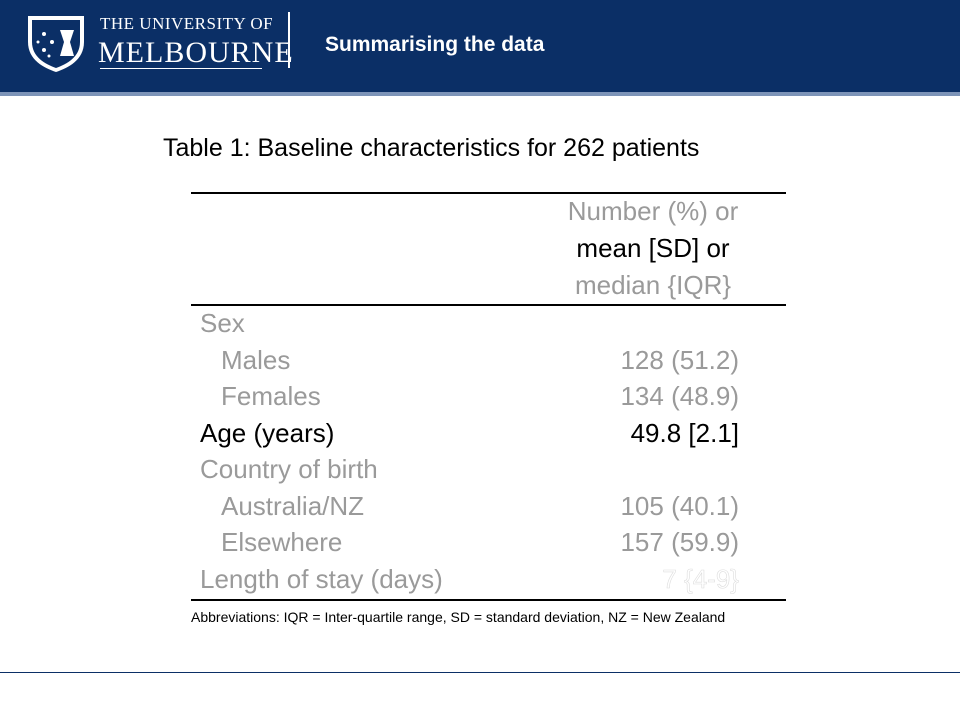 This screenshot has height=720, width=960. I want to click on university-name: THE UNIVERSITY OF, so click(187, 23).